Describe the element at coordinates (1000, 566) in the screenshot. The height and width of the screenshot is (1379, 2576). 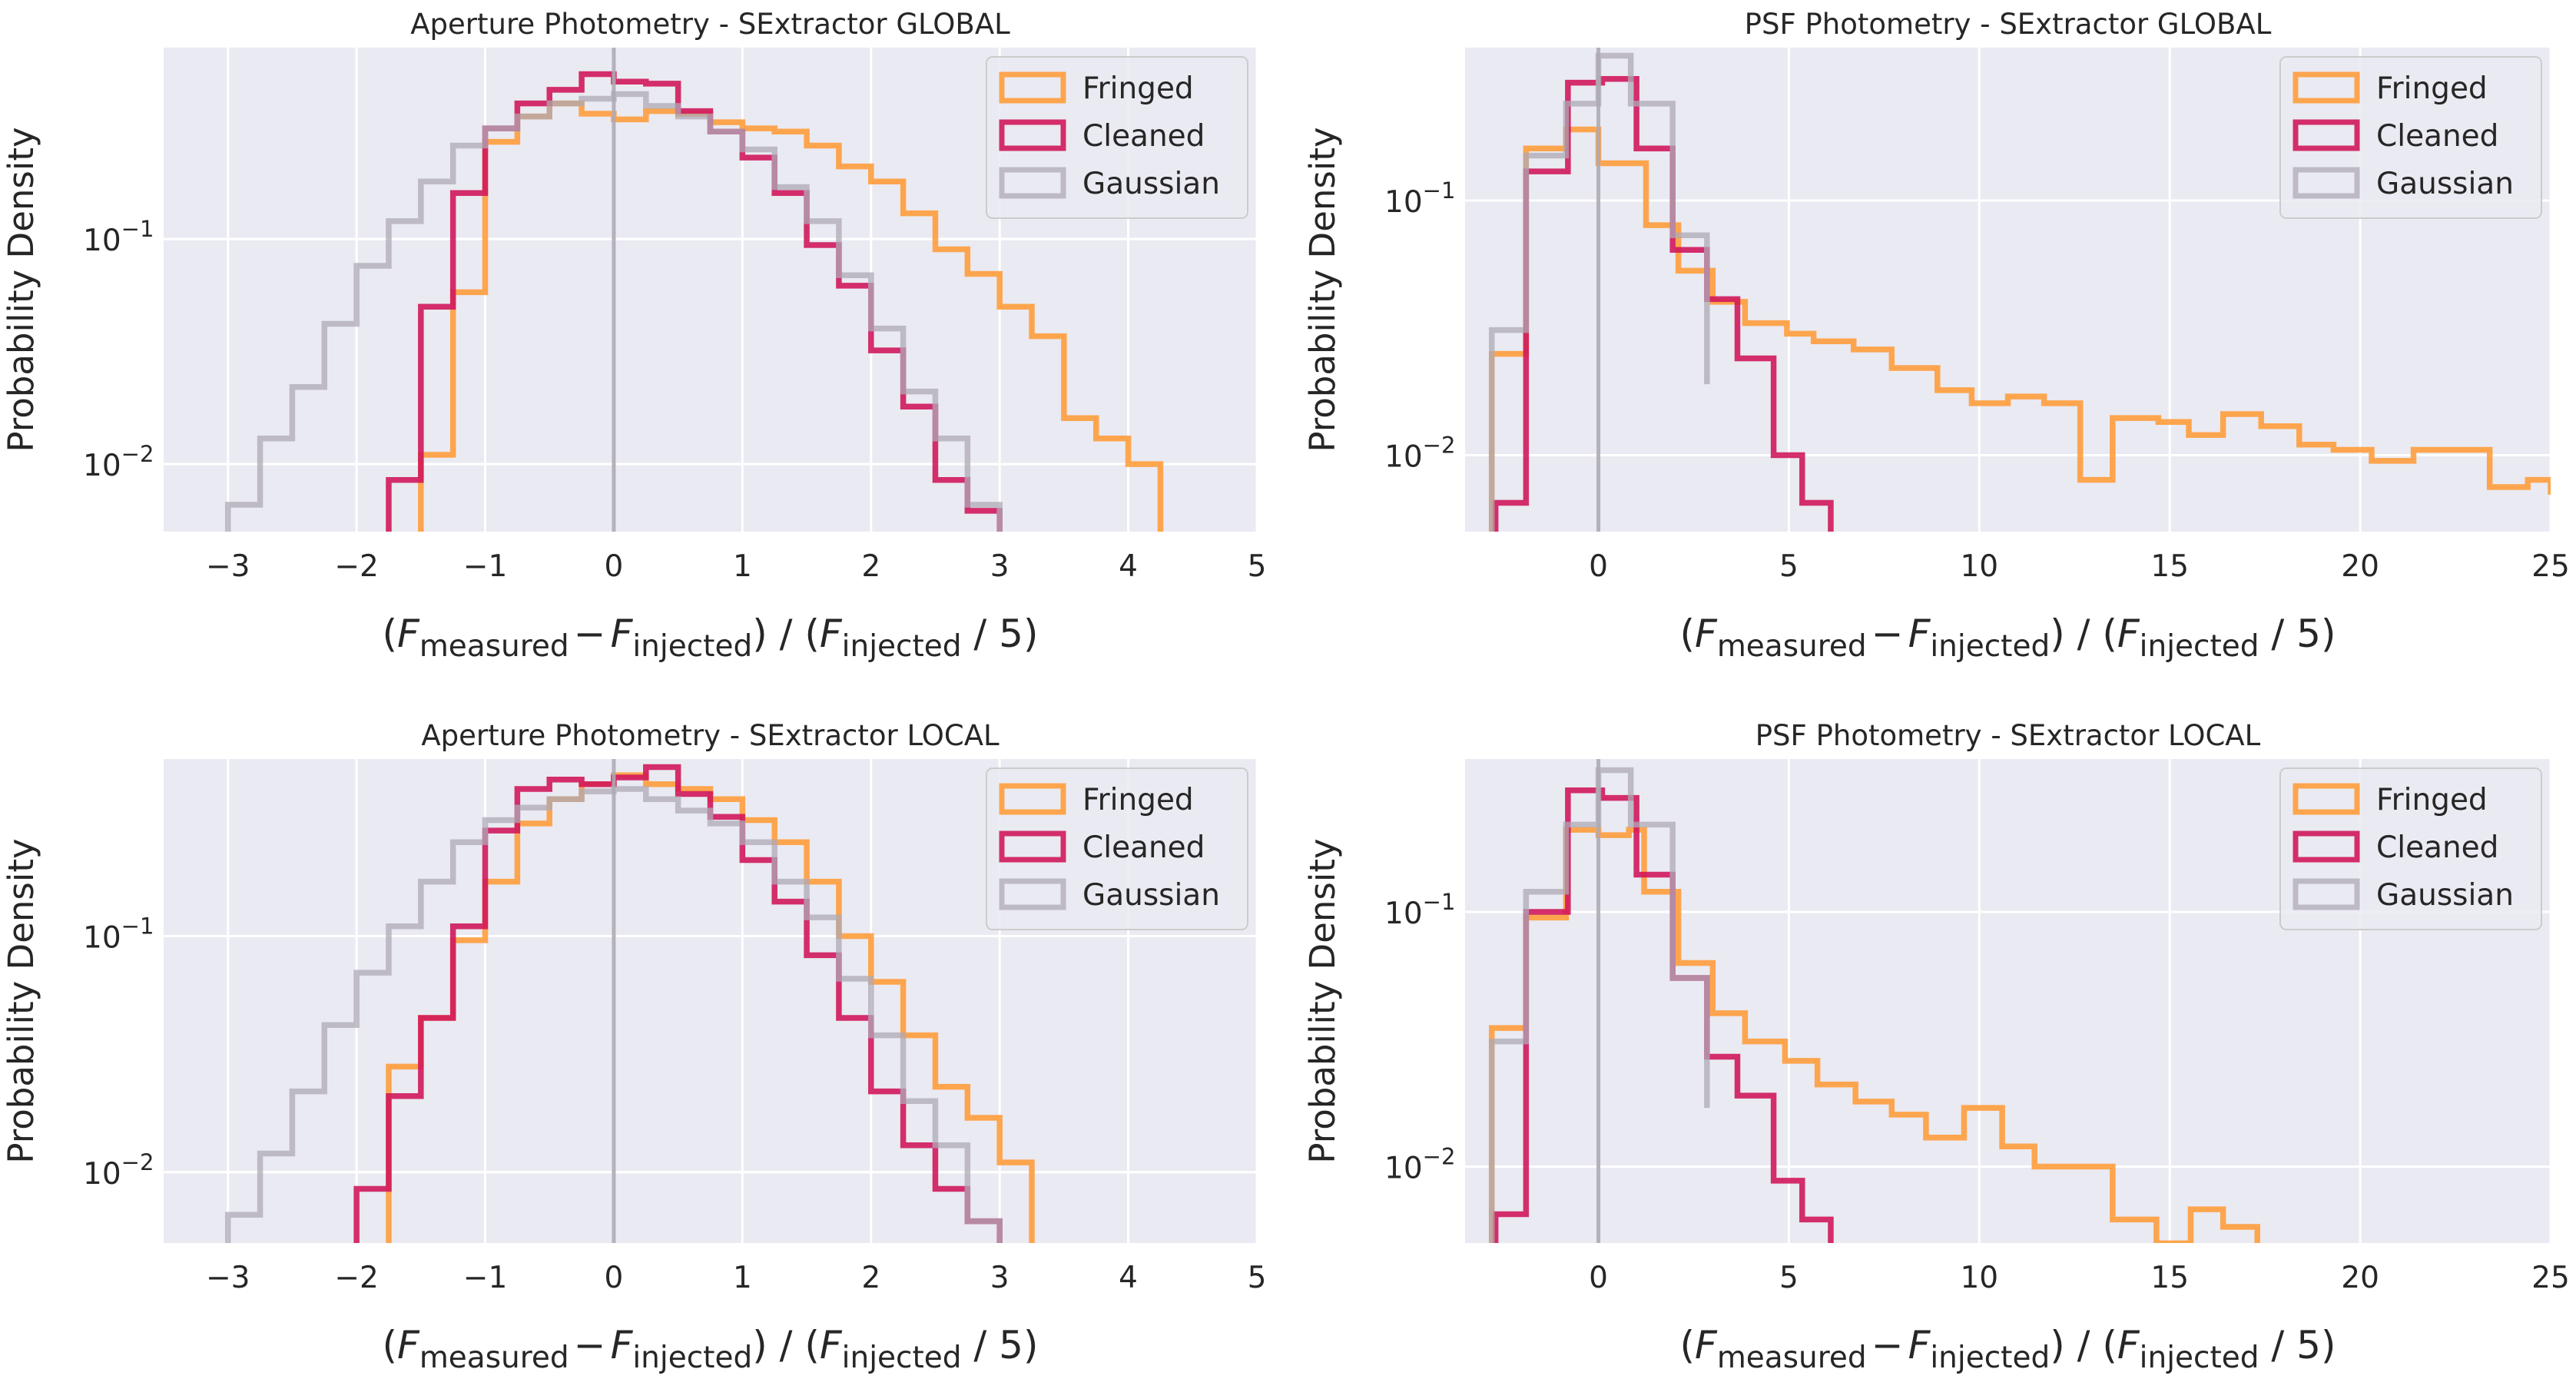
I see `x-tick-label: 3` at that location.